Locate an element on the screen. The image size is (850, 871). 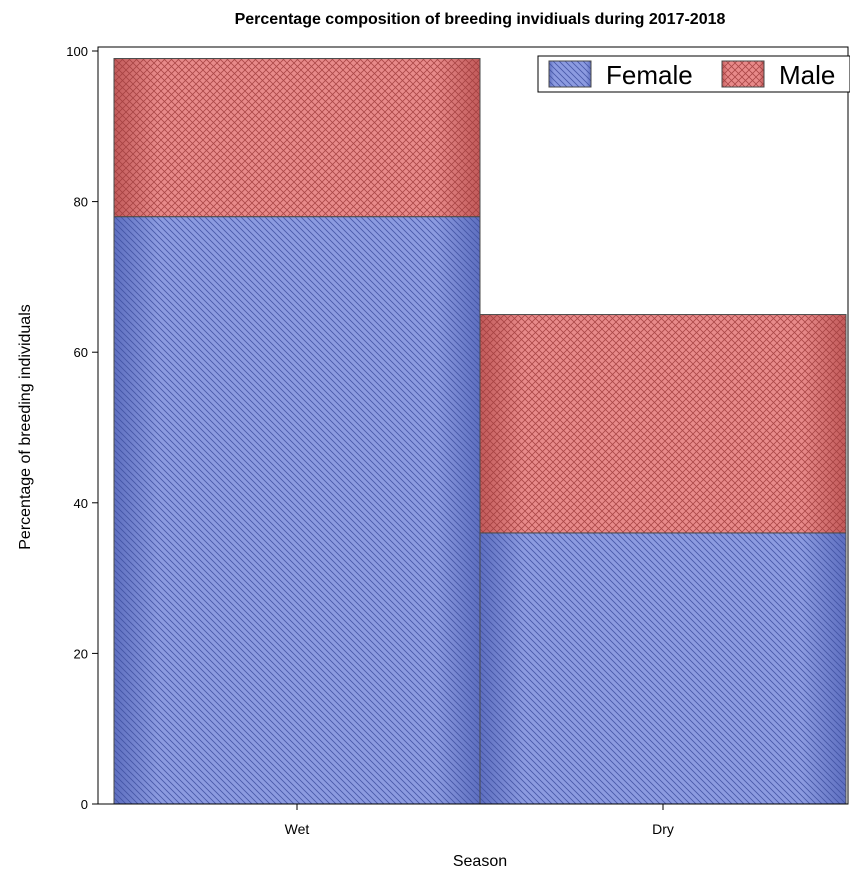
legend-label: Male is located at coordinates (807, 75).